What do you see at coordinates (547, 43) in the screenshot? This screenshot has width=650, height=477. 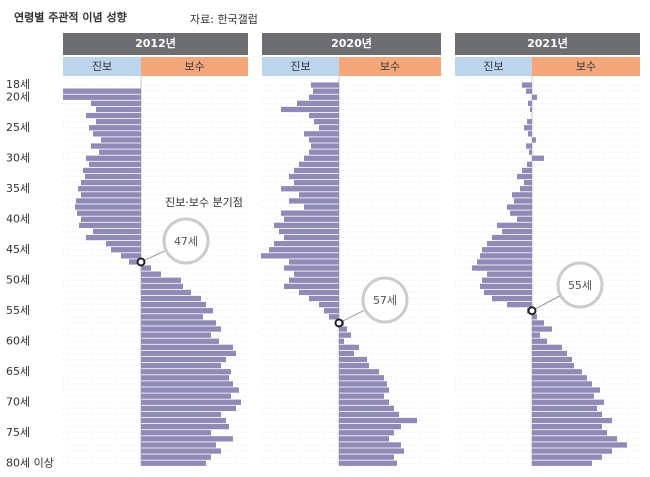 I see `panel-title: 2021년` at bounding box center [547, 43].